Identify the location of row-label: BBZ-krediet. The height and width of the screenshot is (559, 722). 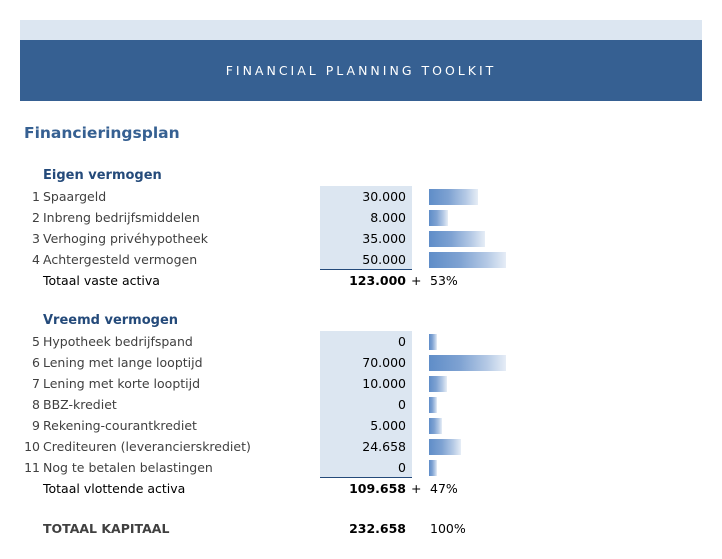
(80, 404).